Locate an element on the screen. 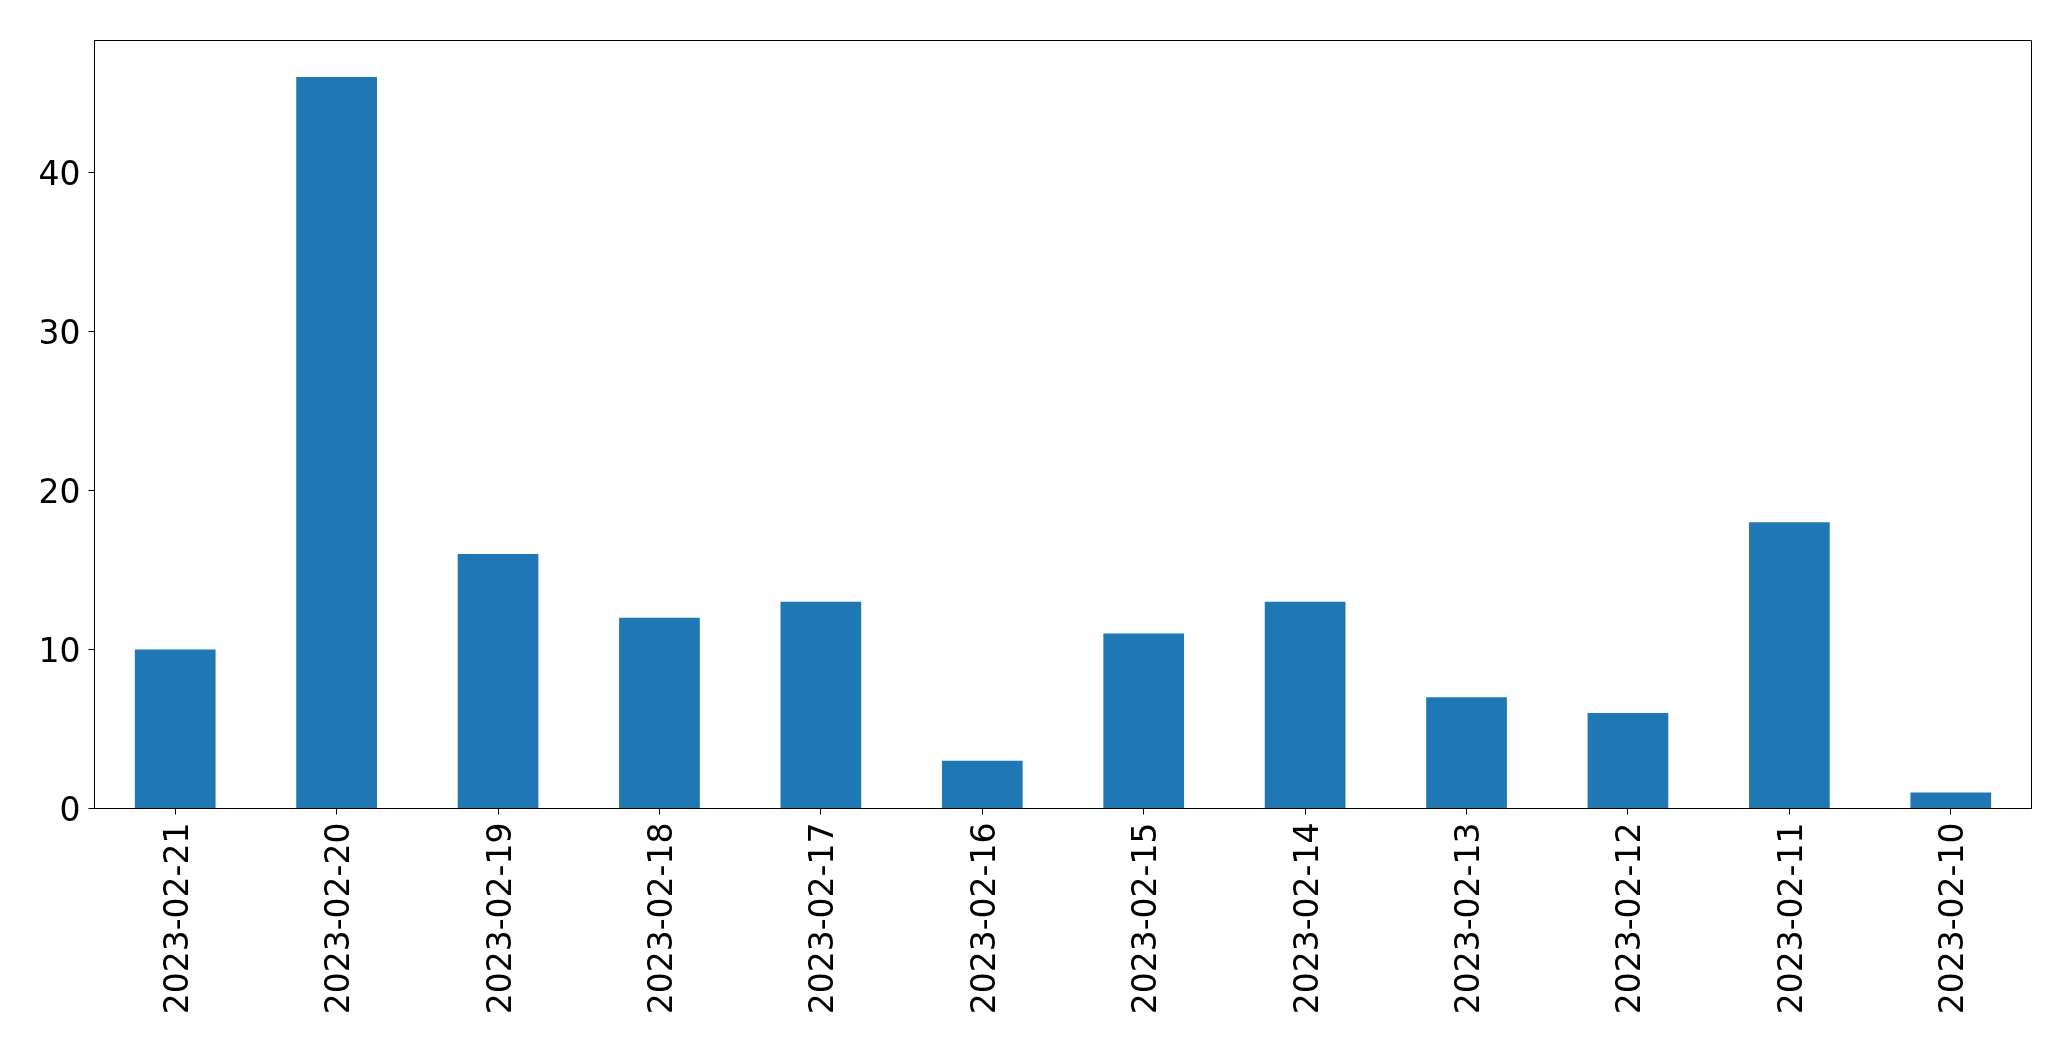 The width and height of the screenshot is (2071, 1061). x-tick-label: 2023-02-12 is located at coordinates (1629, 918).